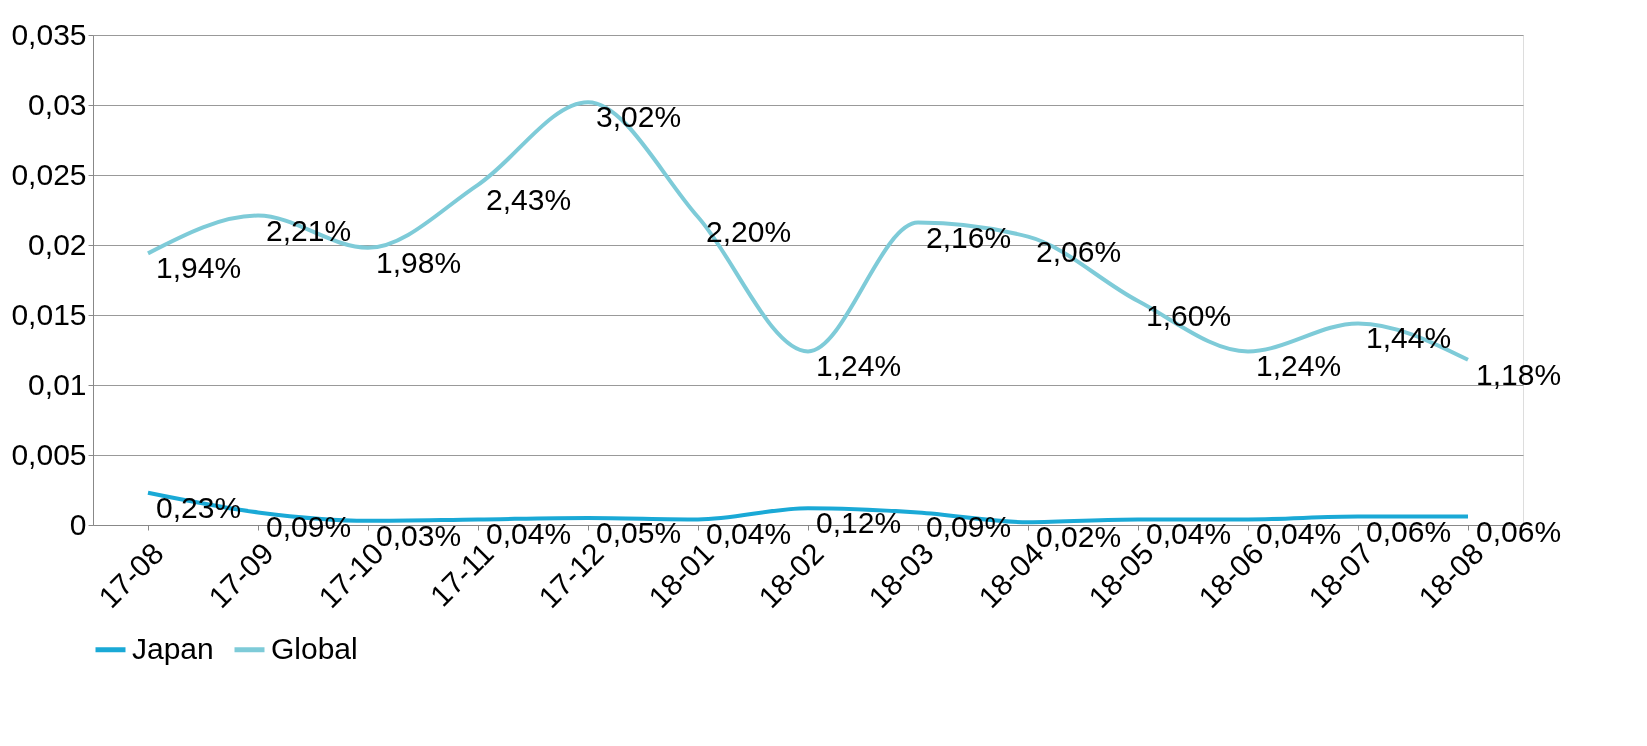 Image resolution: width=1647 pixels, height=746 pixels. I want to click on y-tick-label: 0,02, so click(57, 244).